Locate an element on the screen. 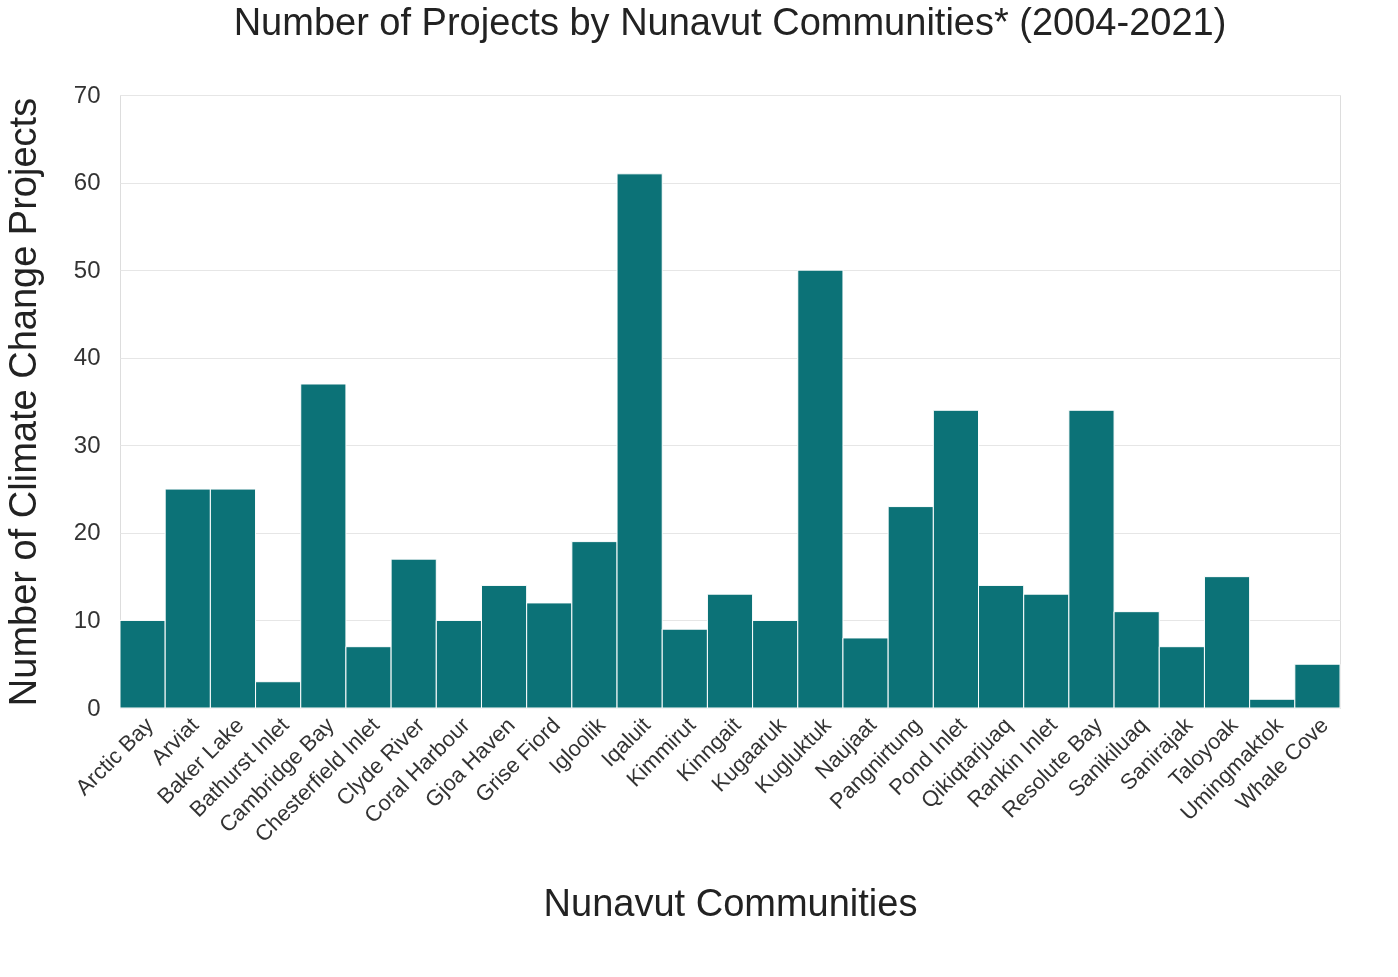 The image size is (1398, 977). y-tick-label: 70 is located at coordinates (87, 94).